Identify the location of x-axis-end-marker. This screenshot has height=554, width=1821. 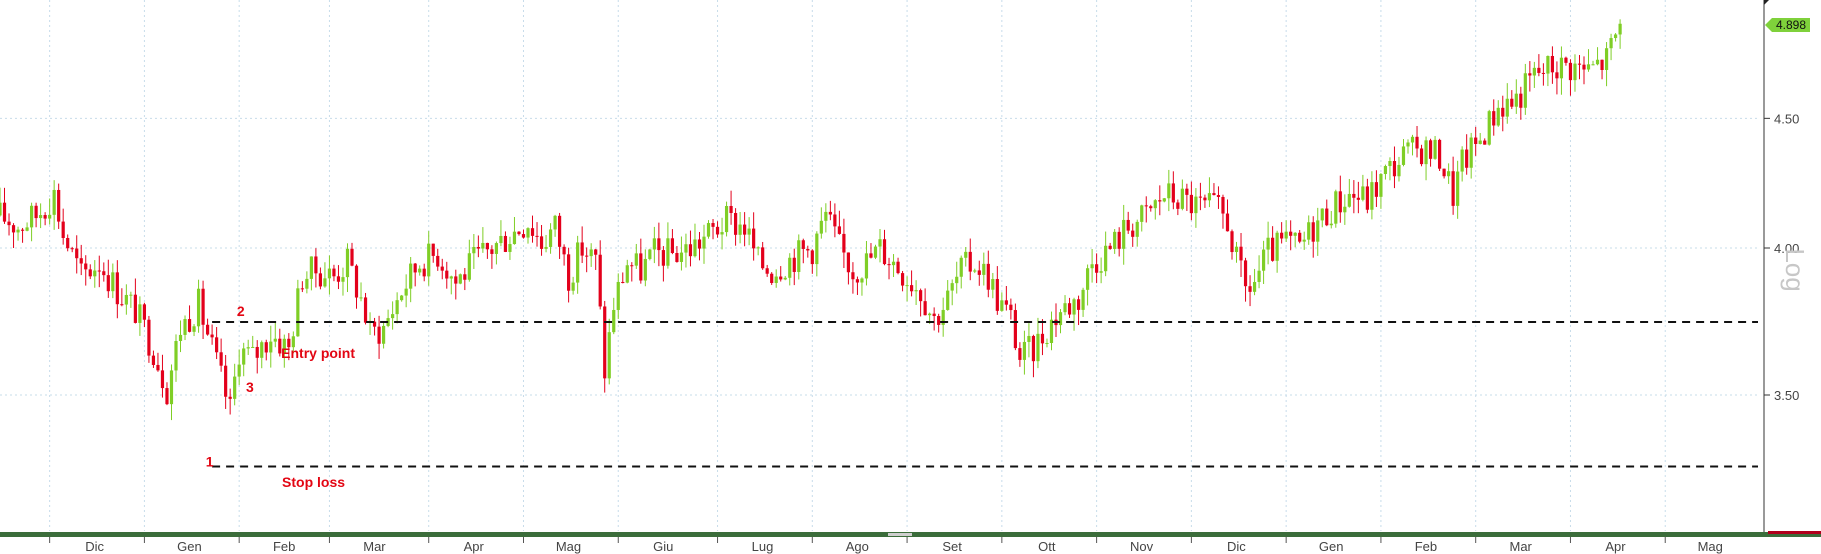
(1794, 532).